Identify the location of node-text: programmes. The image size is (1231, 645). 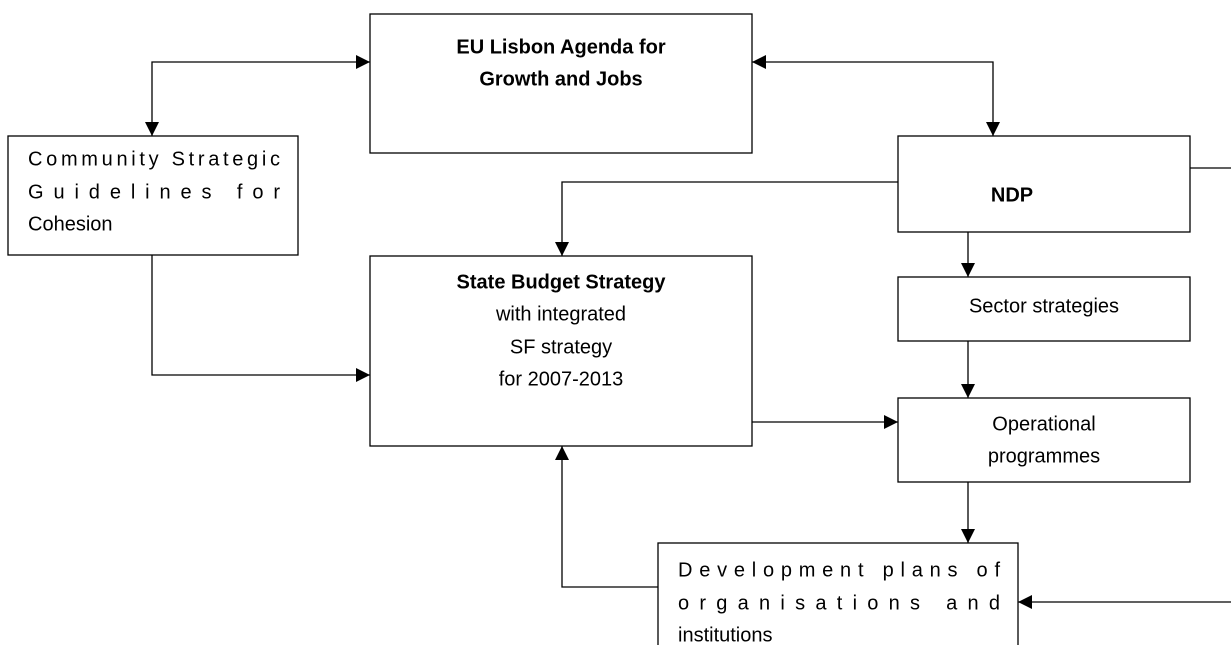
(1044, 456).